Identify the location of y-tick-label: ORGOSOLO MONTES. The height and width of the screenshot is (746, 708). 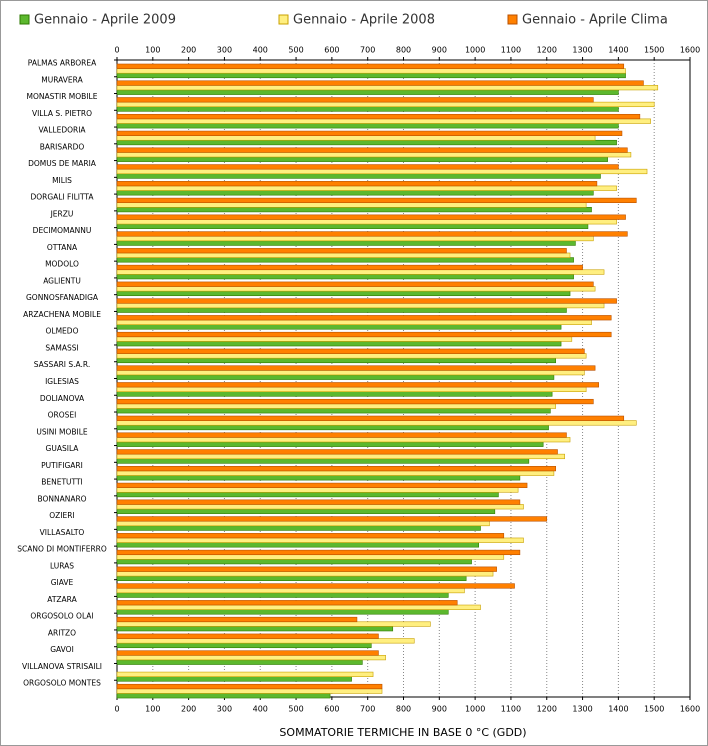
(62, 683).